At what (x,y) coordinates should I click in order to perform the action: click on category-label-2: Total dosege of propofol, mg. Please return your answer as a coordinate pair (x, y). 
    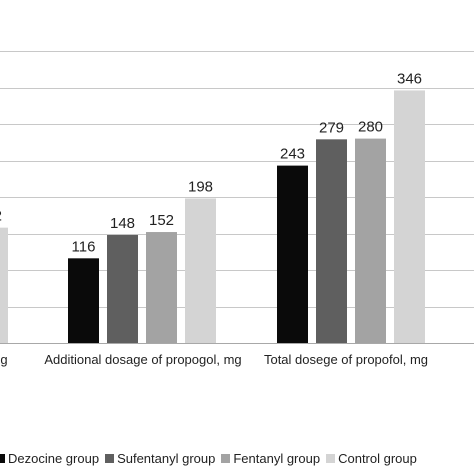
    Looking at the image, I should click on (346, 359).